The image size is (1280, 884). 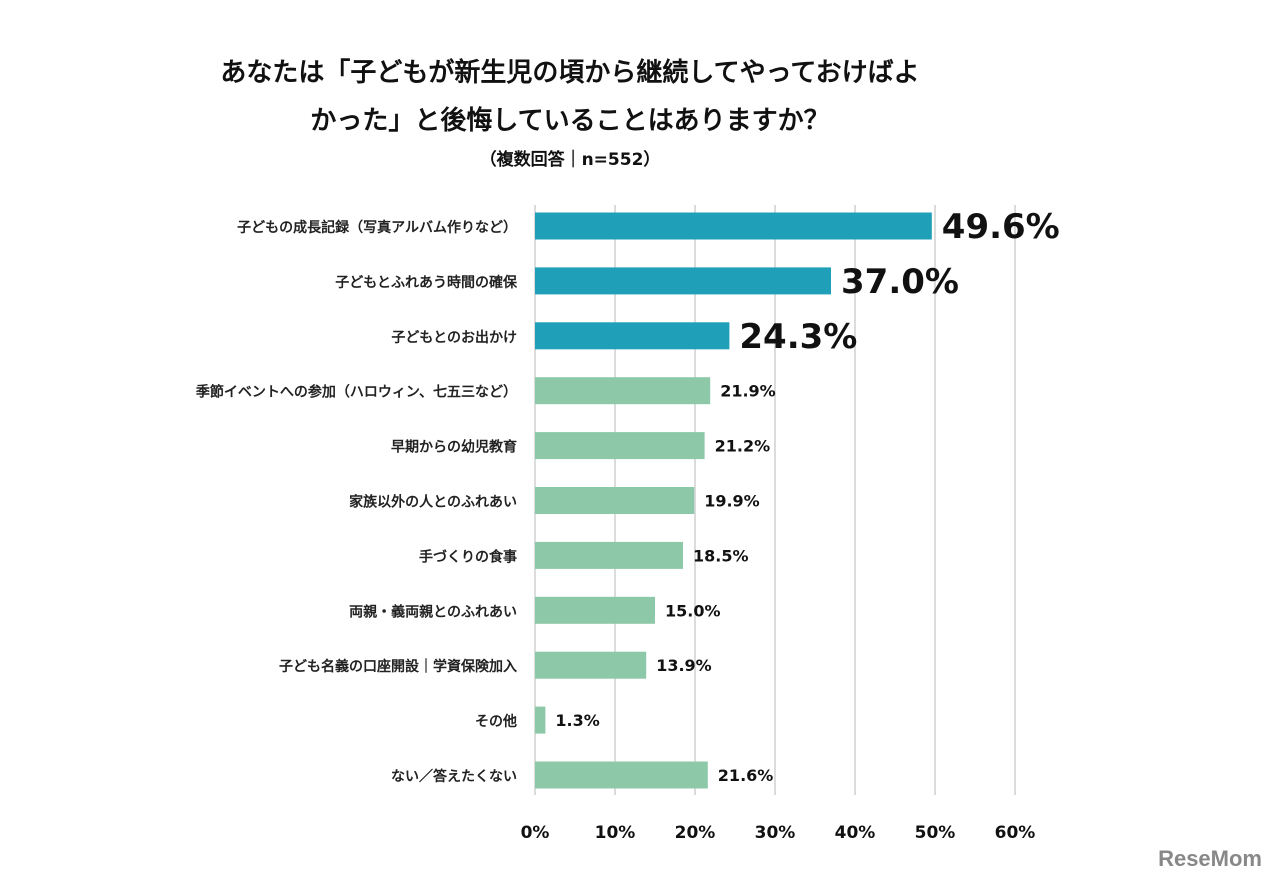 I want to click on chart-title-line-1: あなたは「子どもが新生児の頃から継続してやっておけばよ, so click(x=570, y=73).